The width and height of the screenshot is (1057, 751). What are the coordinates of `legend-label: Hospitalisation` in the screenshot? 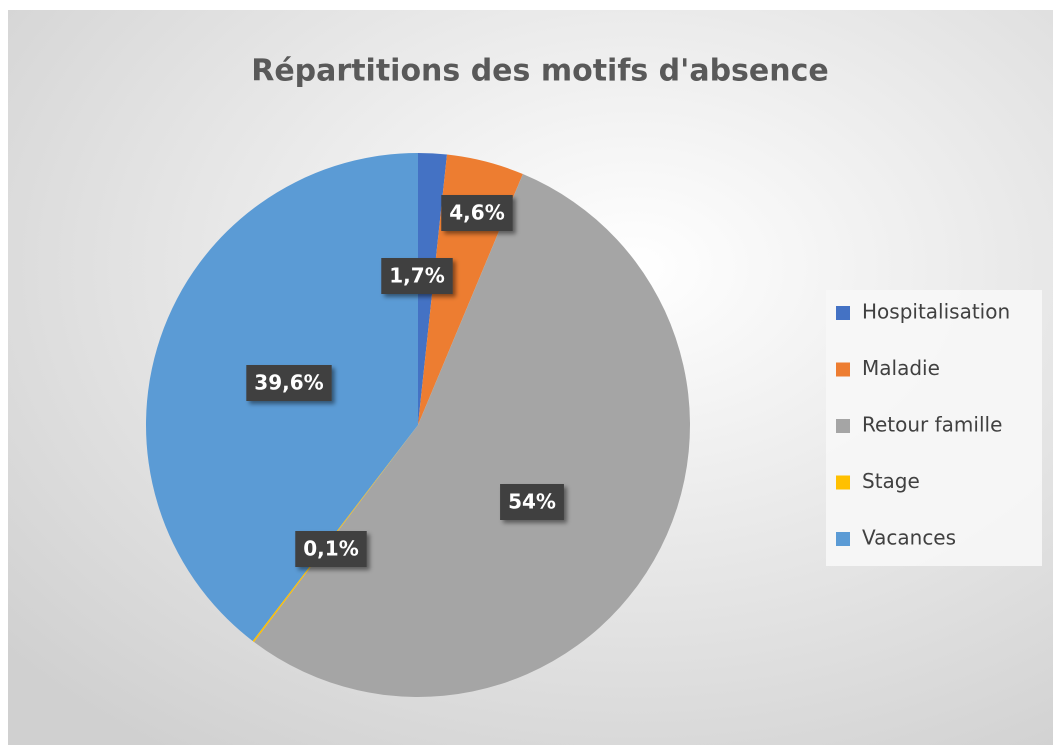 It's located at (936, 312).